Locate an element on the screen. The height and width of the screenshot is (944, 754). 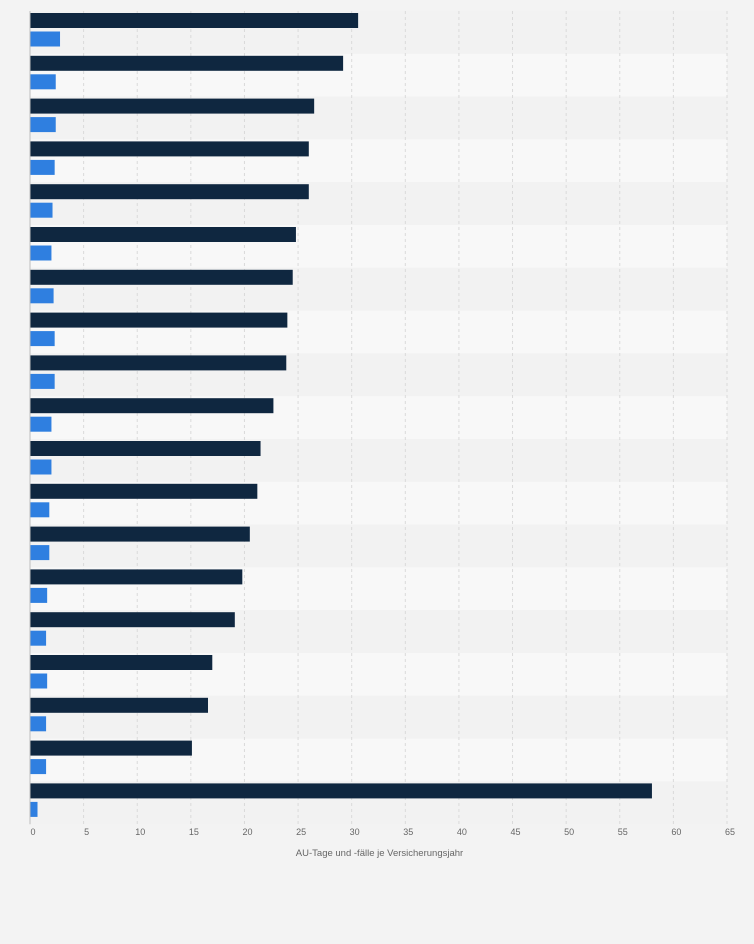
x-tick-label: 0 is located at coordinates (32, 832).